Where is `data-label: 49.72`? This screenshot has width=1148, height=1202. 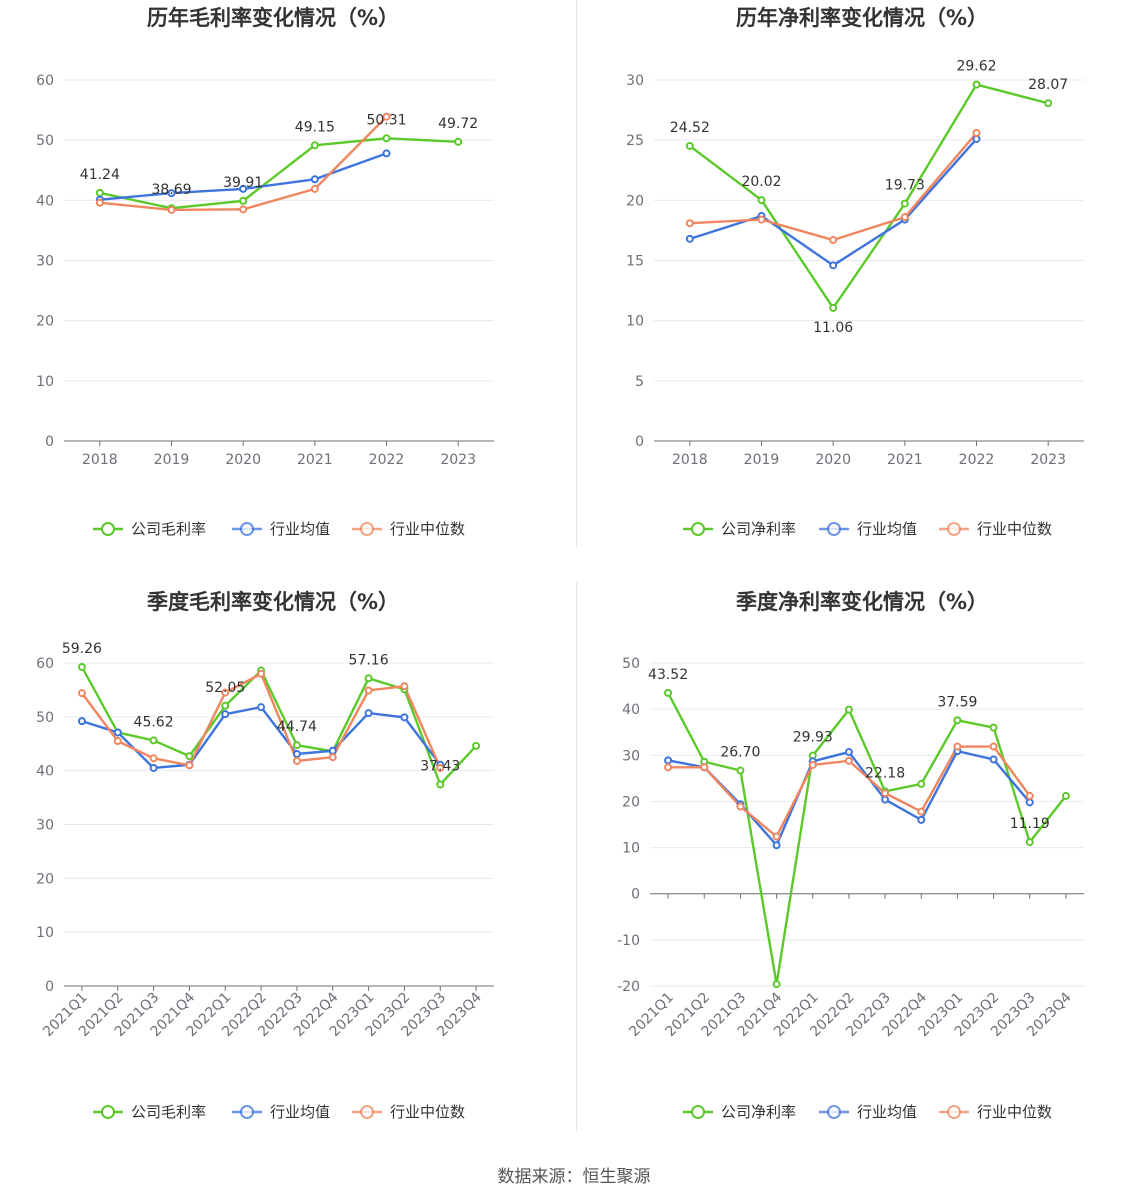 data-label: 49.72 is located at coordinates (458, 124).